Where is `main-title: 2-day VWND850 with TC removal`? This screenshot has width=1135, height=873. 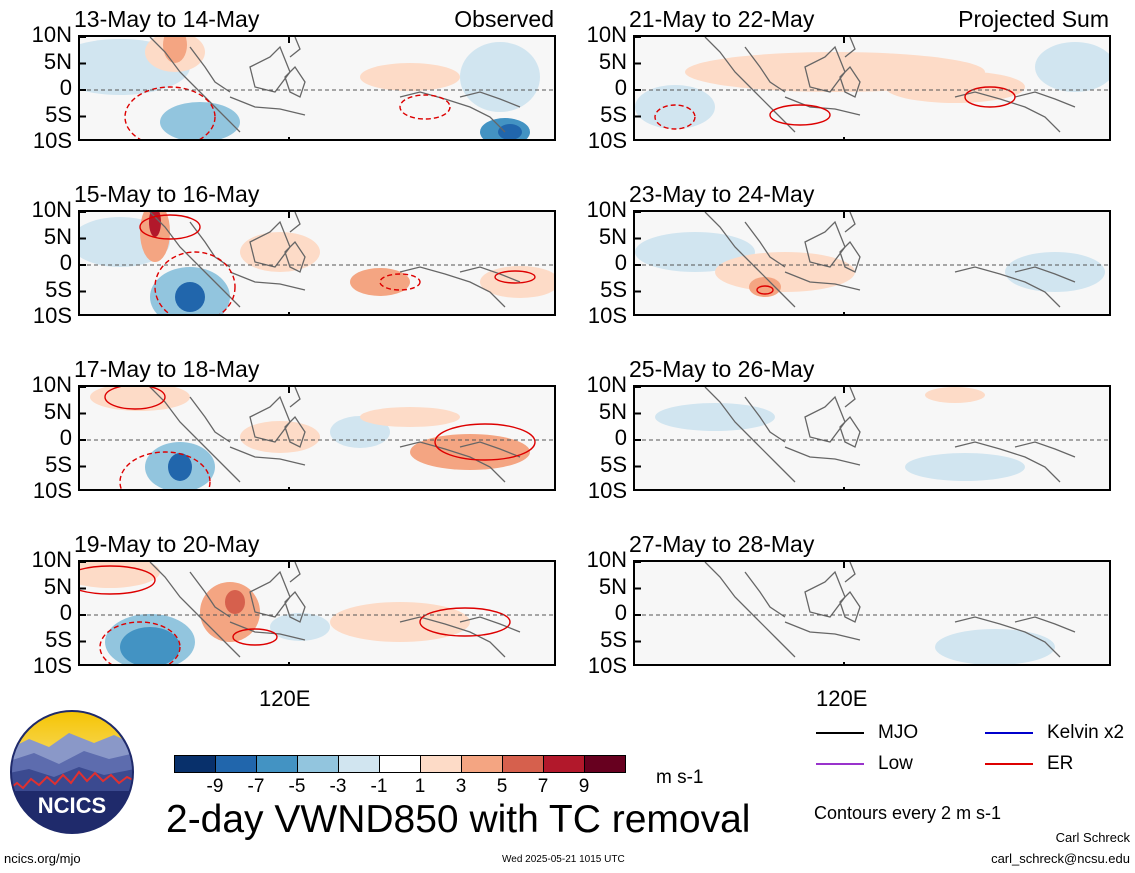
main-title: 2-day VWND850 with TC removal is located at coordinates (458, 819).